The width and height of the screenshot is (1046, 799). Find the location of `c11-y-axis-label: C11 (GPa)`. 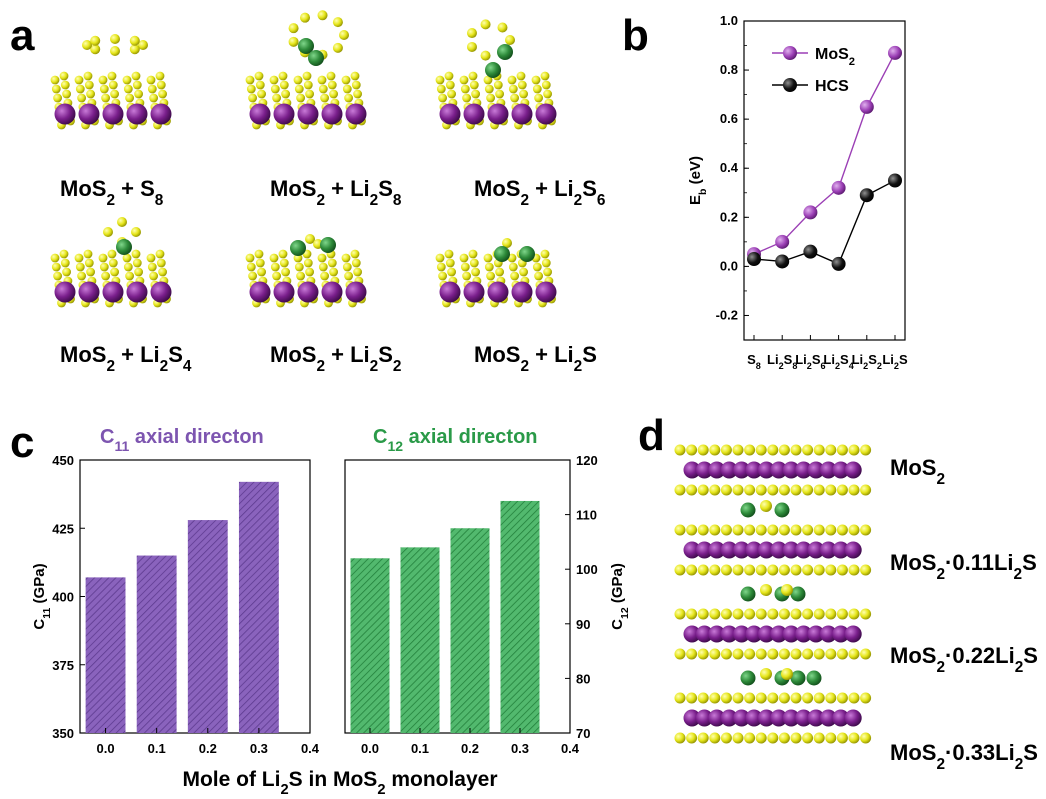

c11-y-axis-label: C11 (GPa) is located at coordinates (42, 596).